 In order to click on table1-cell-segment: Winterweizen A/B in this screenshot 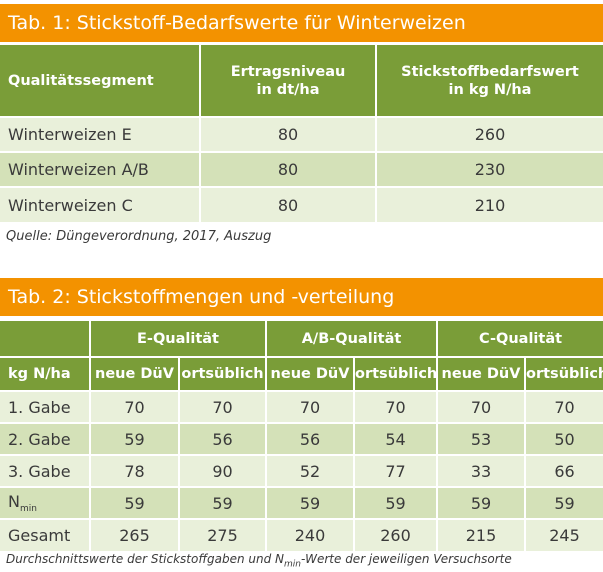, I will do `click(100, 170)`.